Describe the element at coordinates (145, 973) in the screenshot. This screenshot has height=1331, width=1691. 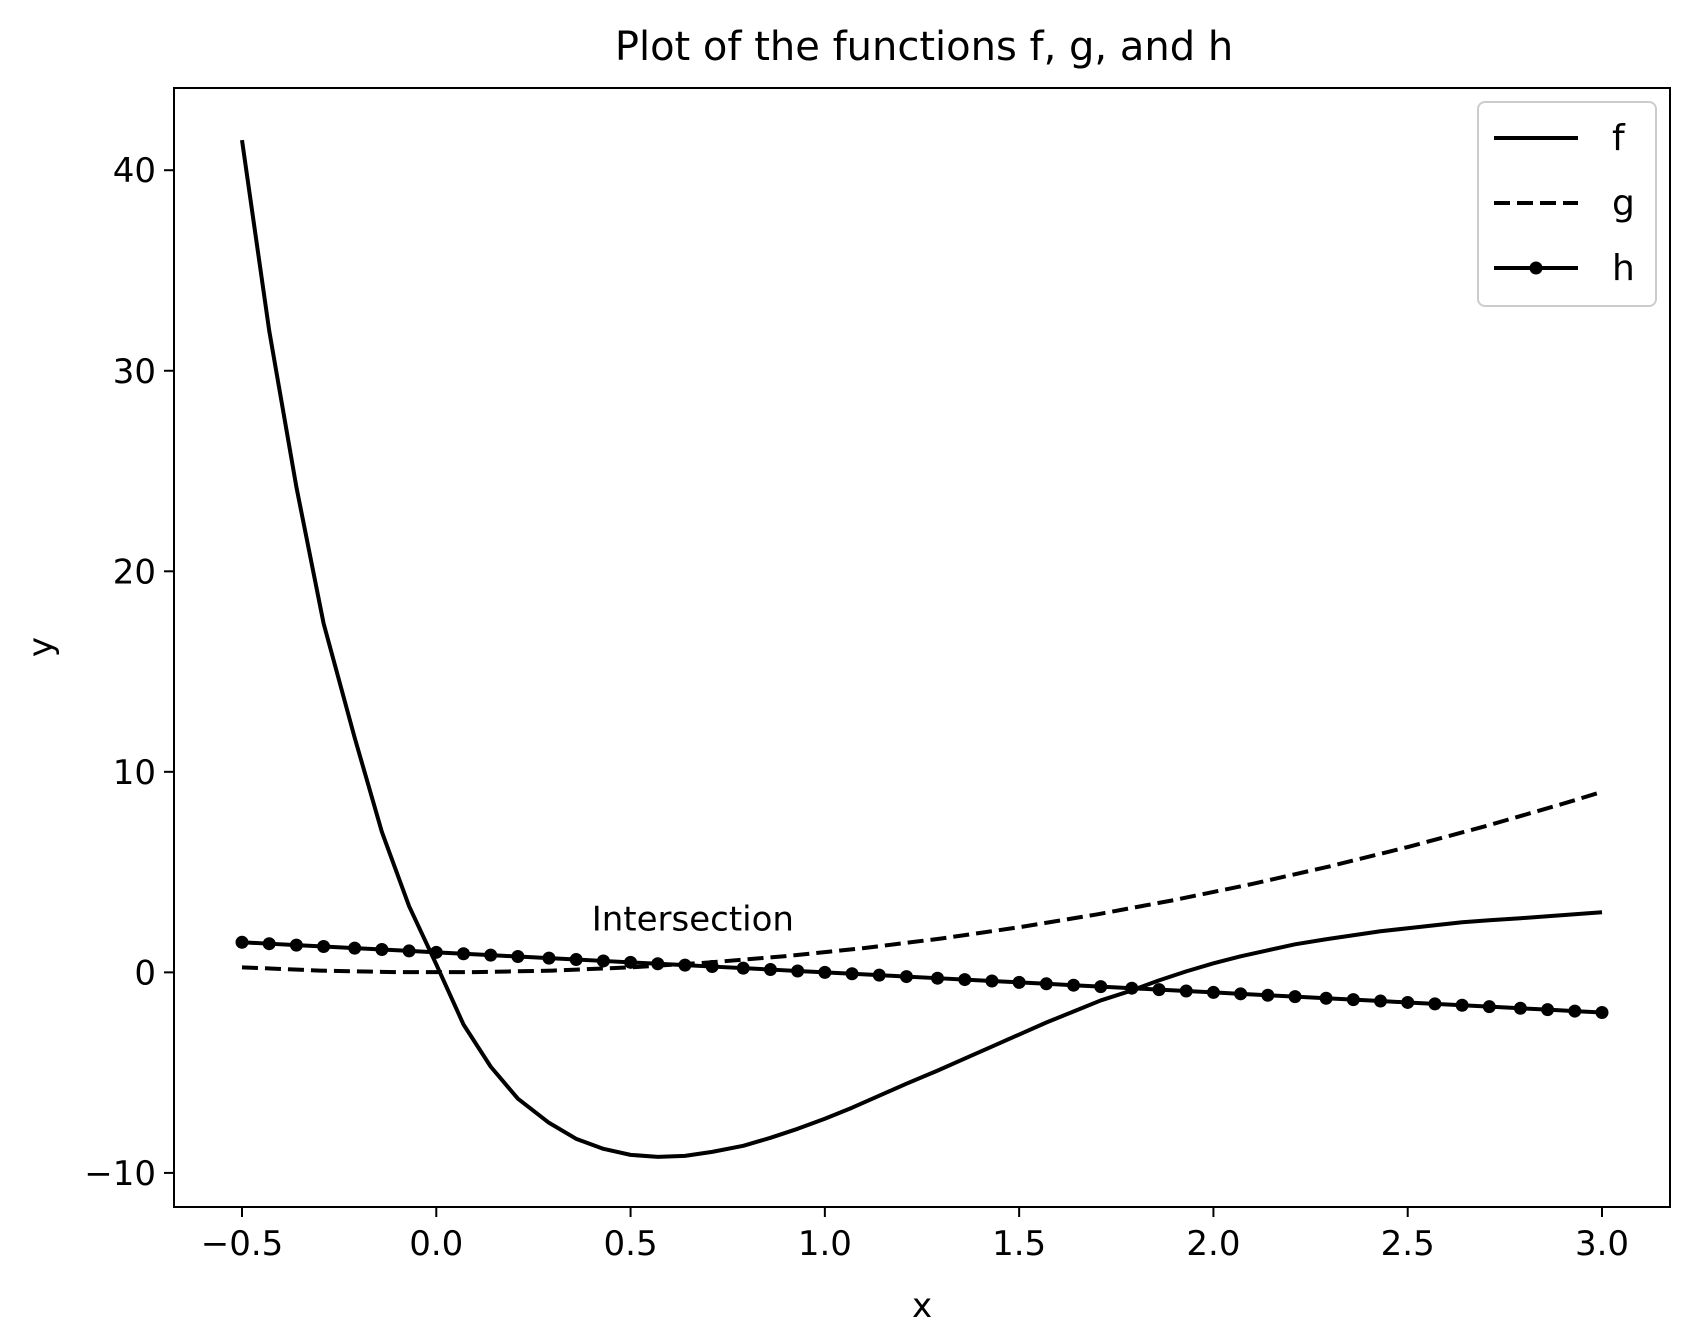
I see `y-tick-label: 0` at that location.